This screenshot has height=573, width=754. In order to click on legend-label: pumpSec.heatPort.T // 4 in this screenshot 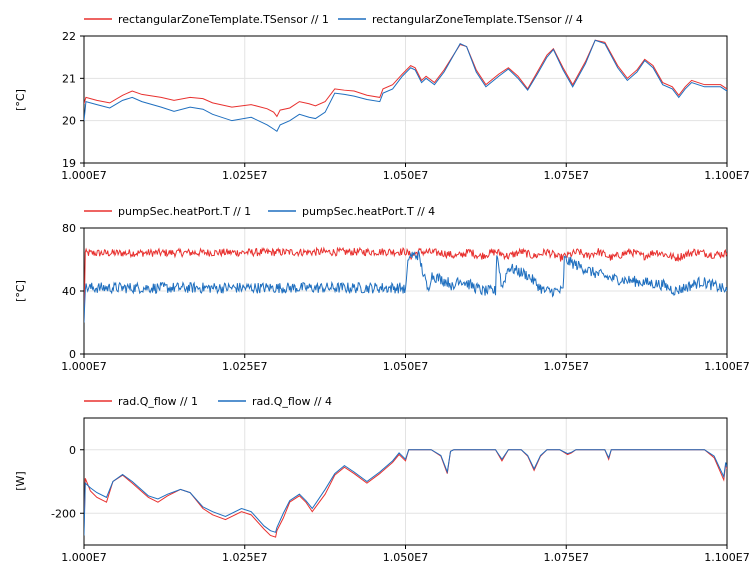, I will do `click(368, 211)`.